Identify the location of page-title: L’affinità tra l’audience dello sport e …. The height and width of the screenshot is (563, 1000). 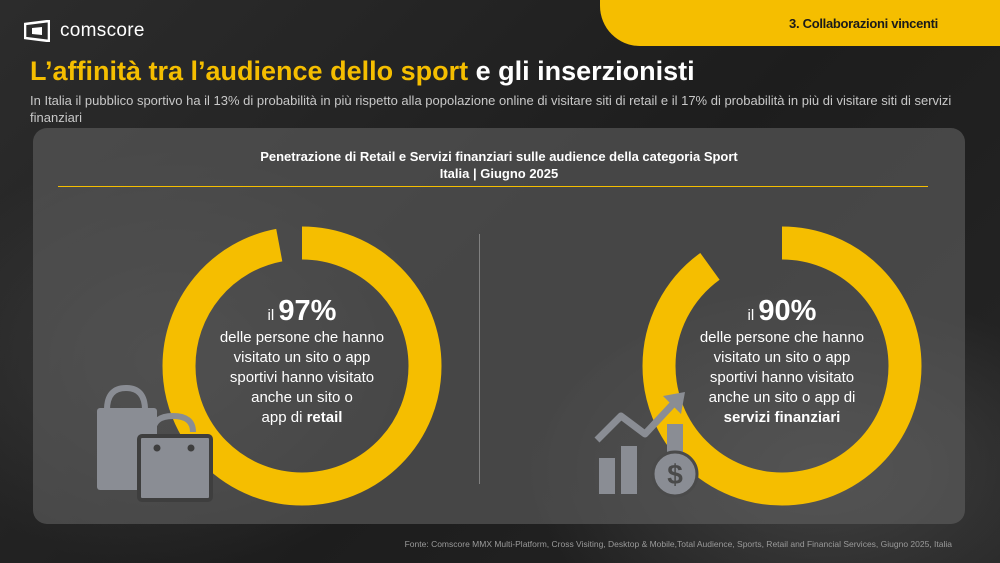
(362, 71).